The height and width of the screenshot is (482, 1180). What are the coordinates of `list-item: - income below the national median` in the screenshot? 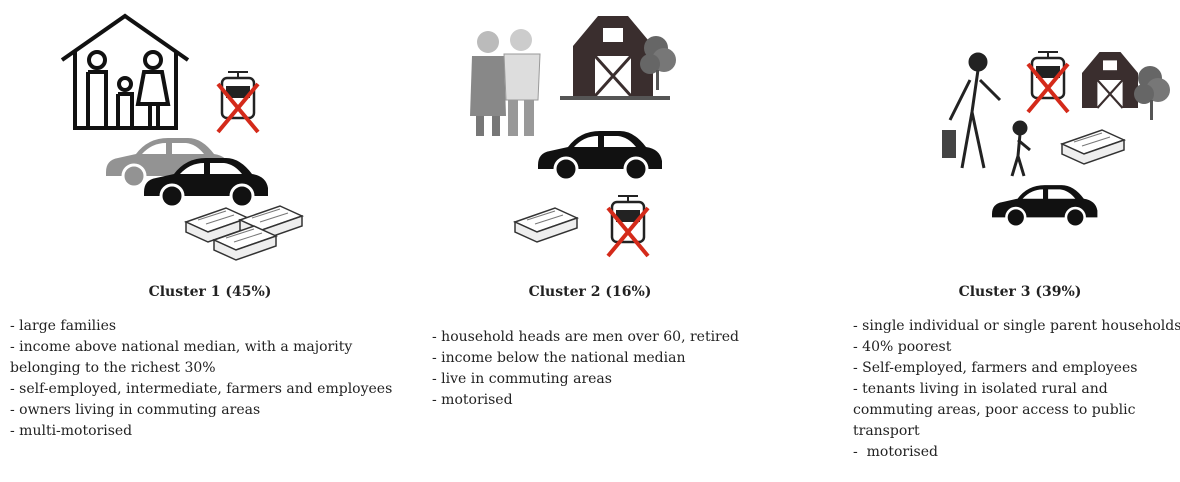 It's located at (559, 358).